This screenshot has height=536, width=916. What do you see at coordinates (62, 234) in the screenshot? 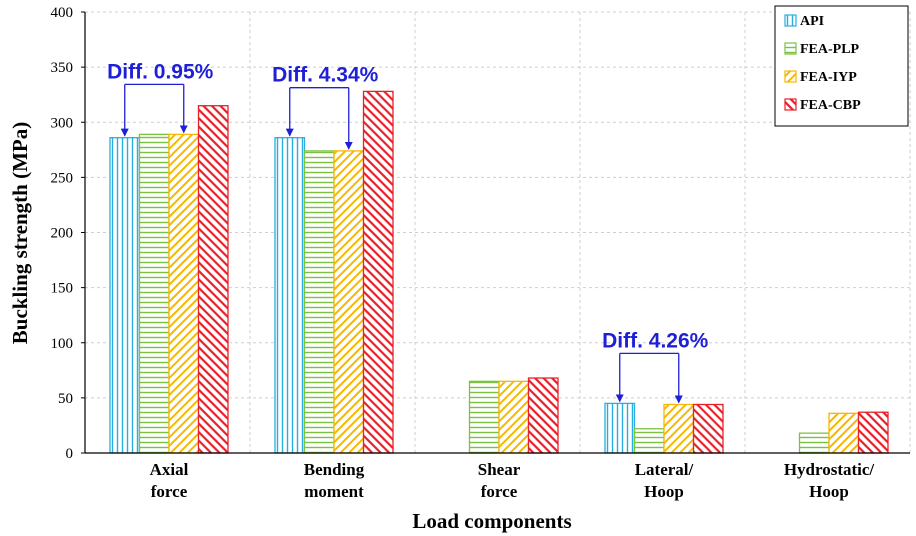
I see `y-tick-label: 200` at bounding box center [62, 234].